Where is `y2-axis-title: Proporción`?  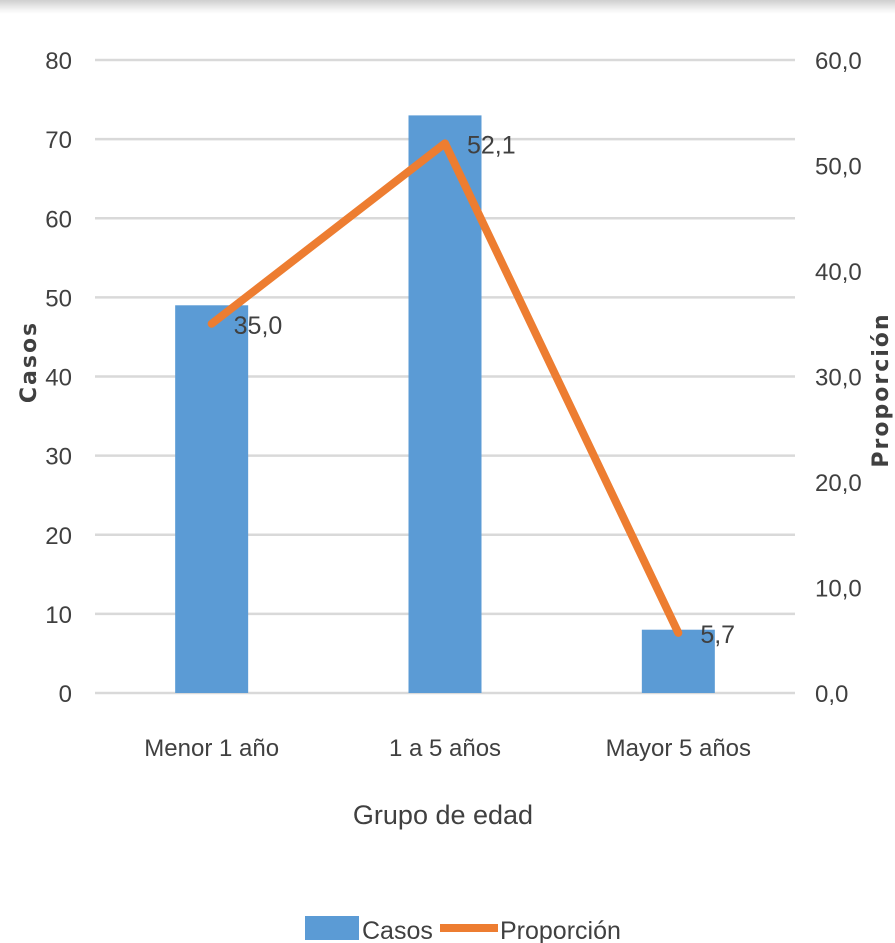 y2-axis-title: Proporción is located at coordinates (881, 389).